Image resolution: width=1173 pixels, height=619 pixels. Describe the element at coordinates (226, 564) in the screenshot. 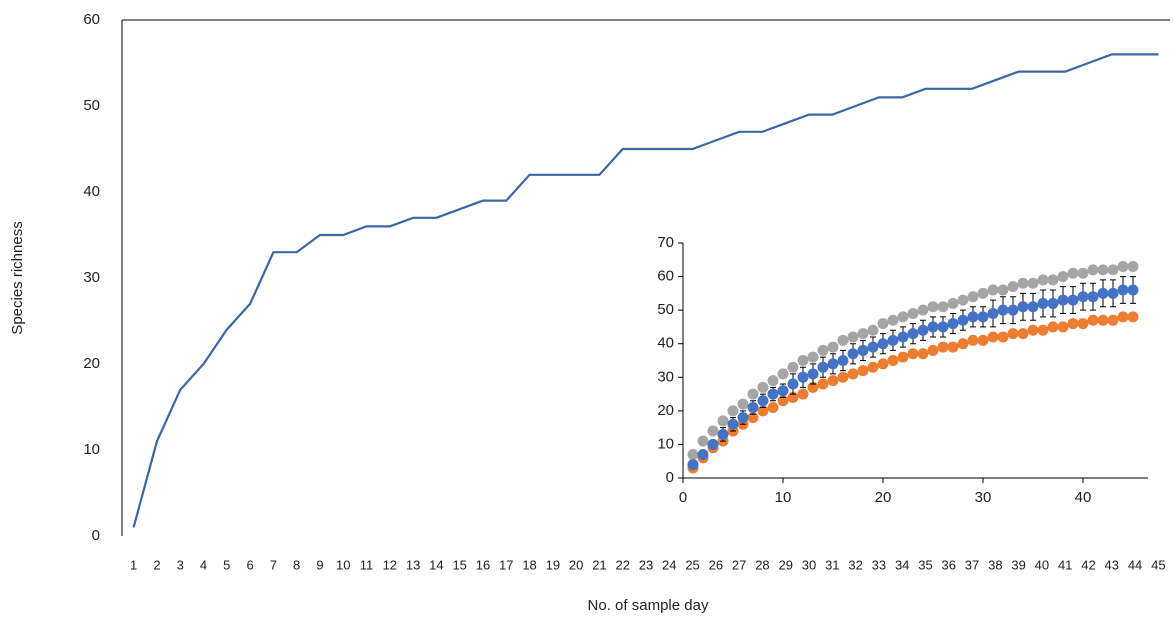

I see `x-tick-label: 5` at that location.